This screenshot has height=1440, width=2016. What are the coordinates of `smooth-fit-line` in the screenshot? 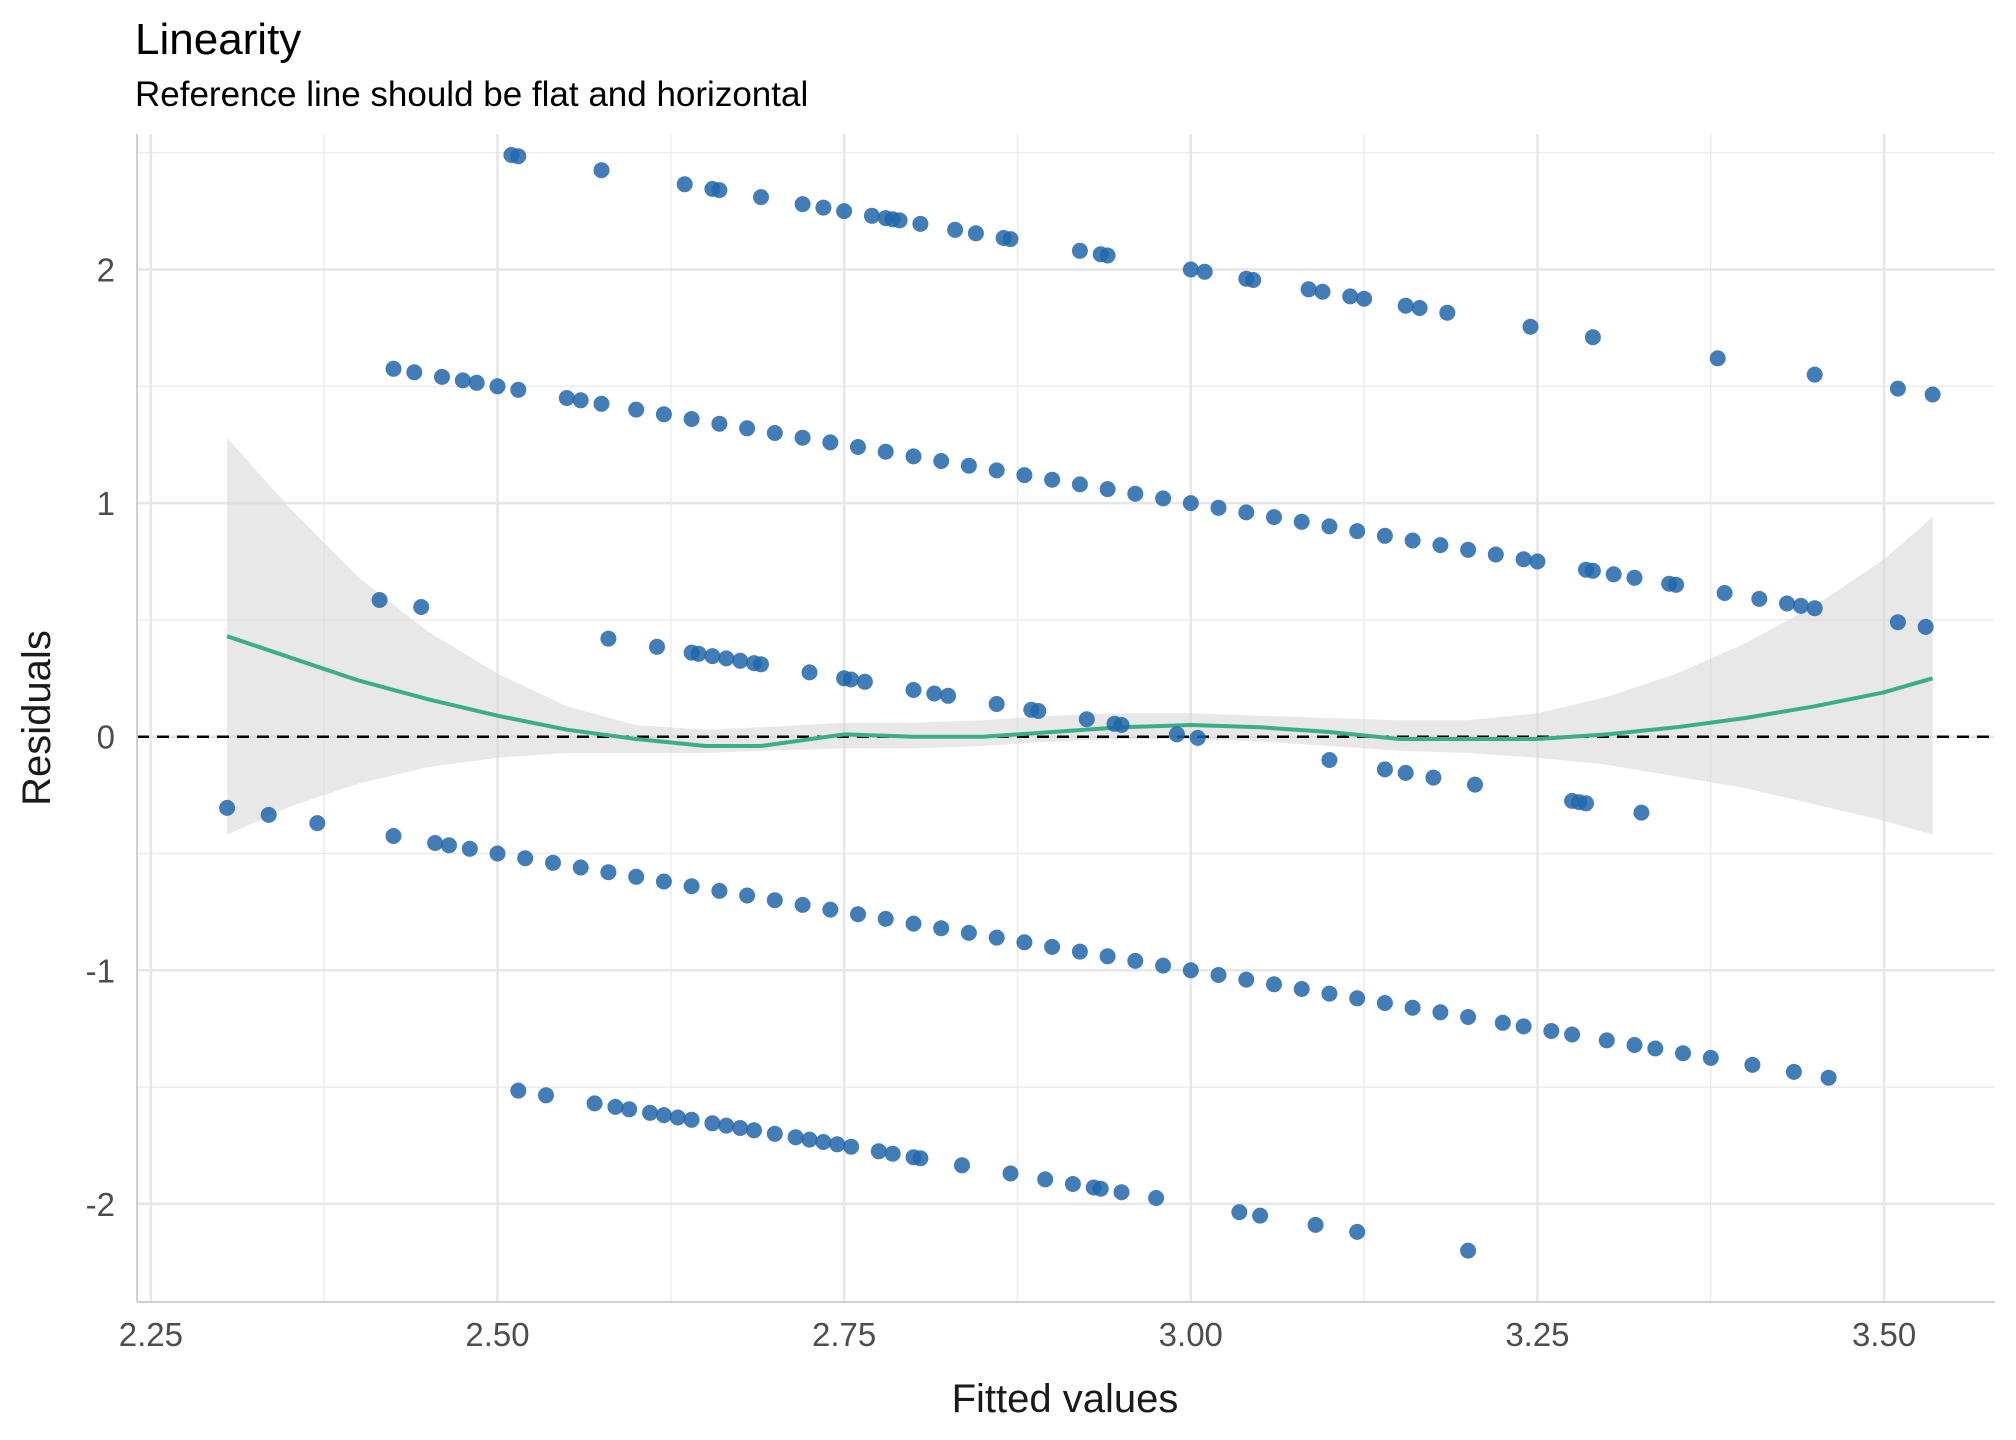 It's located at (1080, 691).